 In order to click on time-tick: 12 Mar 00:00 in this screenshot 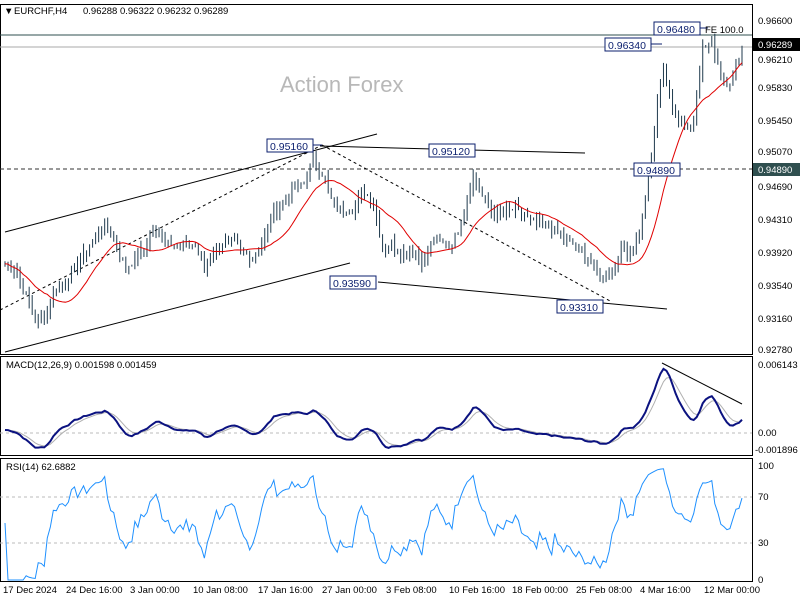, I will do `click(732, 590)`.